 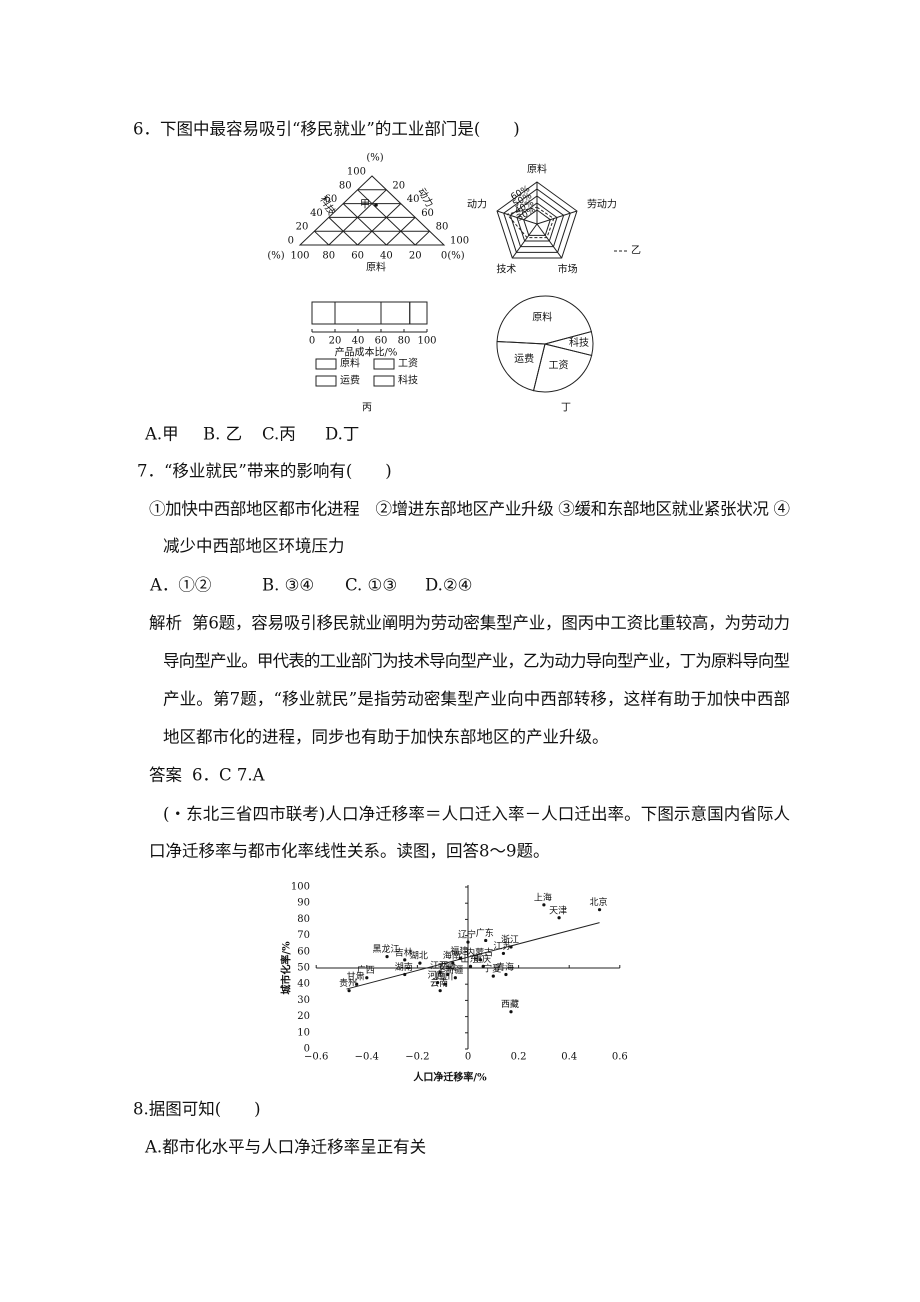 I want to click on option: D.丁, so click(x=342, y=434).